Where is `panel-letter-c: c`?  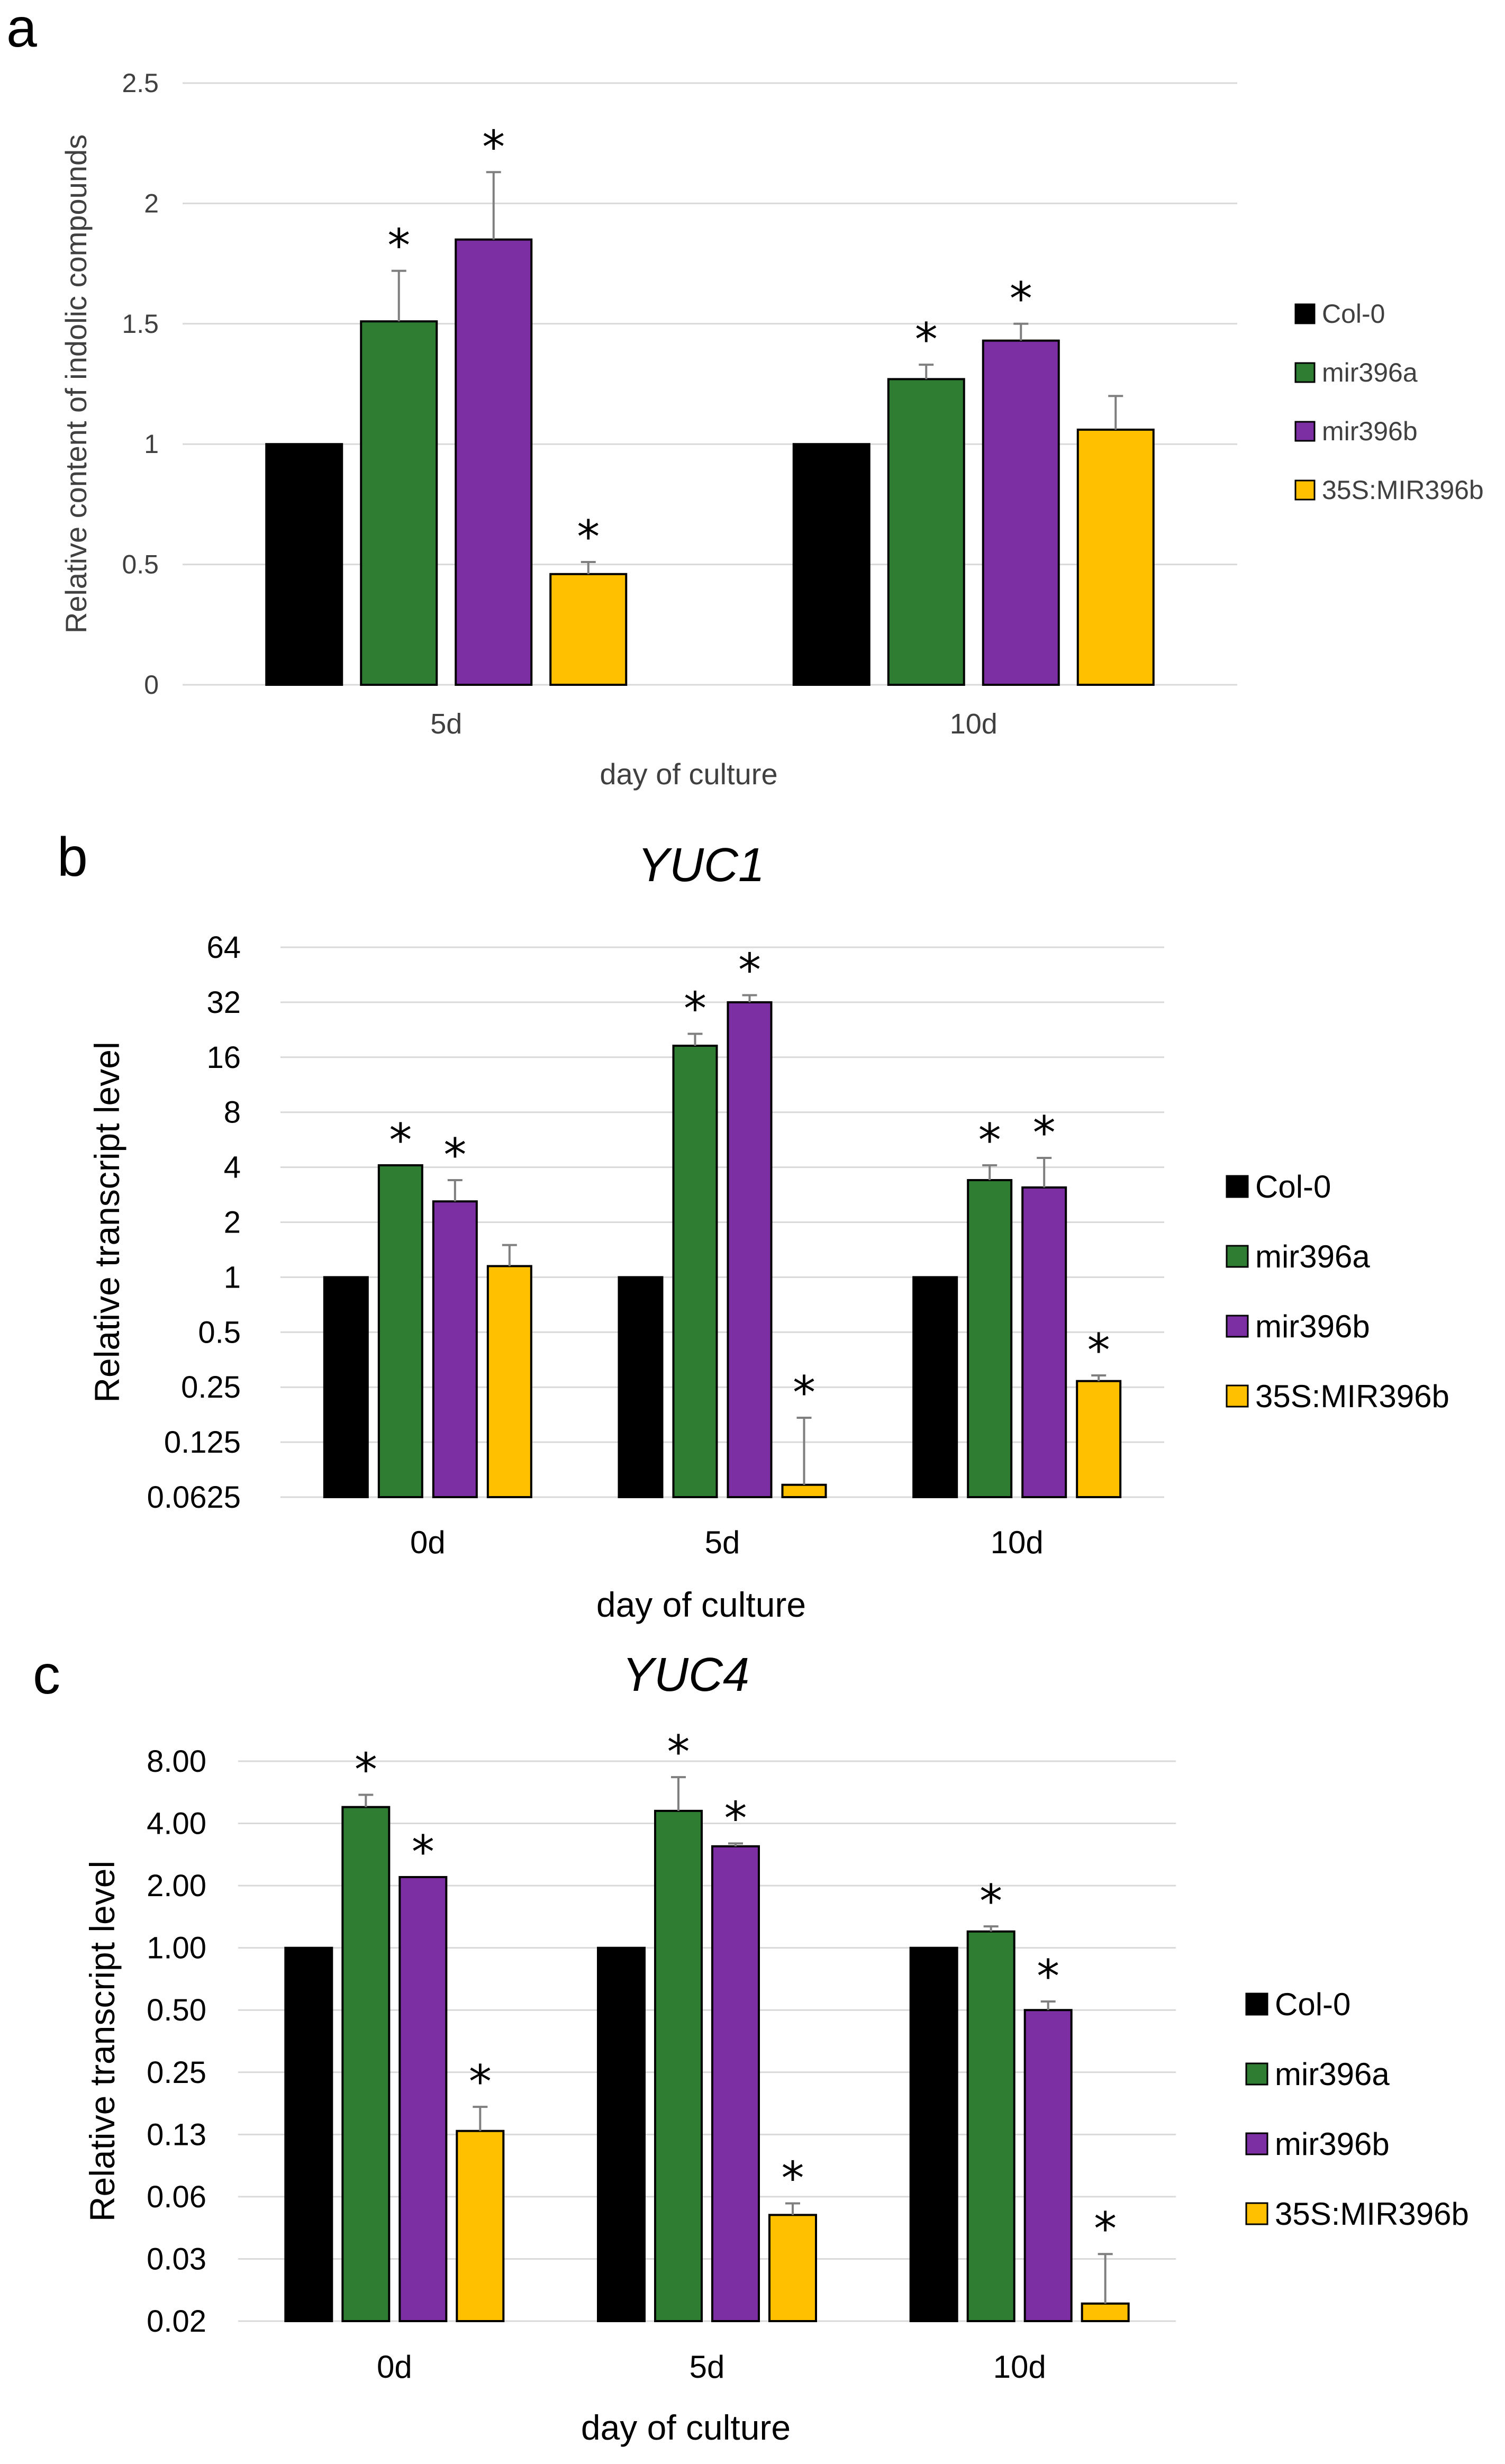
panel-letter-c: c is located at coordinates (46, 1675).